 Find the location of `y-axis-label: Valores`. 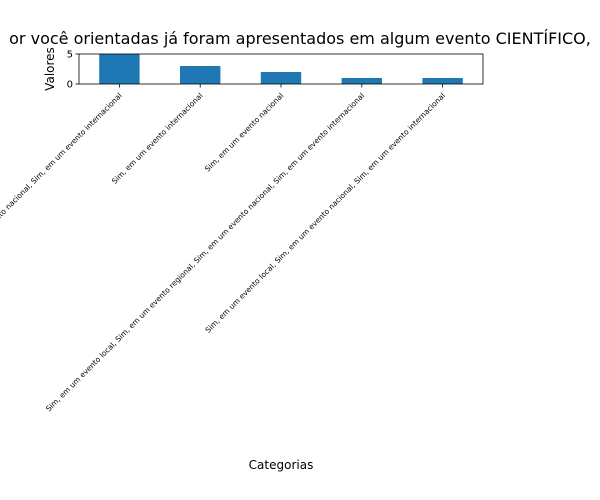

y-axis-label: Valores is located at coordinates (50, 69).